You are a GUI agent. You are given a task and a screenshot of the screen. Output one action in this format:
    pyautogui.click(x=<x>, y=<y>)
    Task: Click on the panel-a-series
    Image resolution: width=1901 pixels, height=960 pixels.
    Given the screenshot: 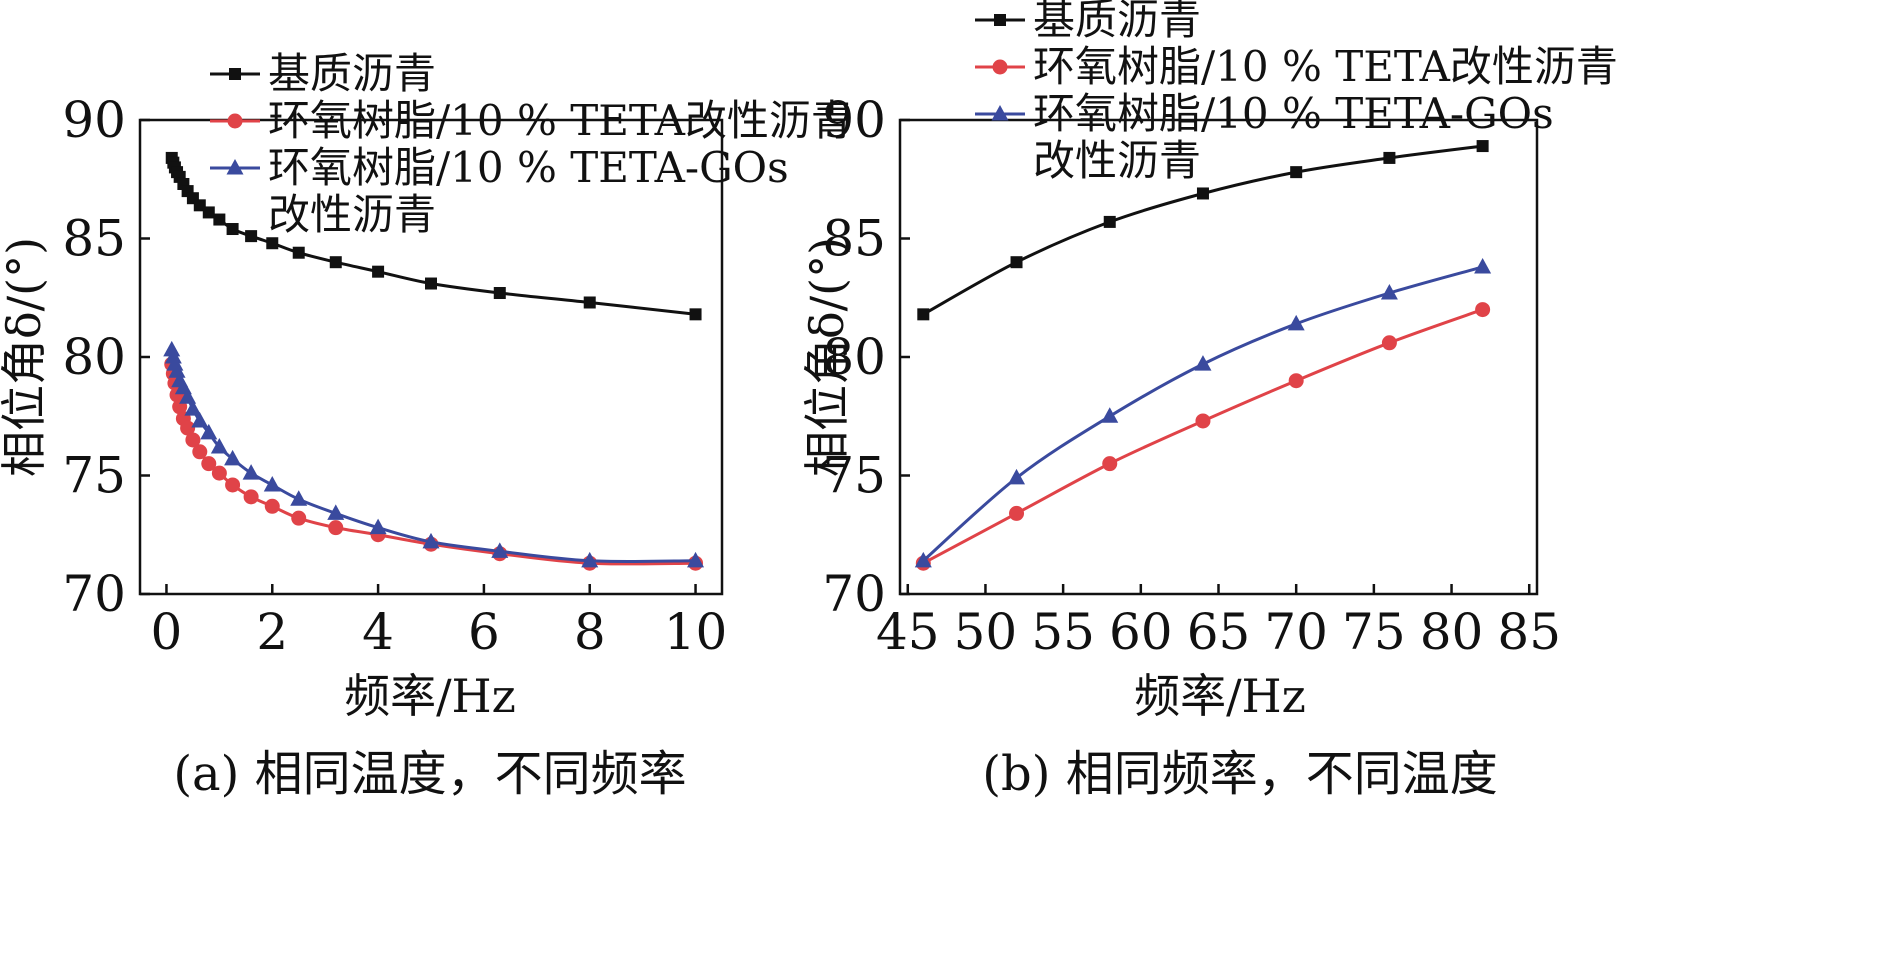 What is the action you would take?
    pyautogui.click(x=434, y=361)
    